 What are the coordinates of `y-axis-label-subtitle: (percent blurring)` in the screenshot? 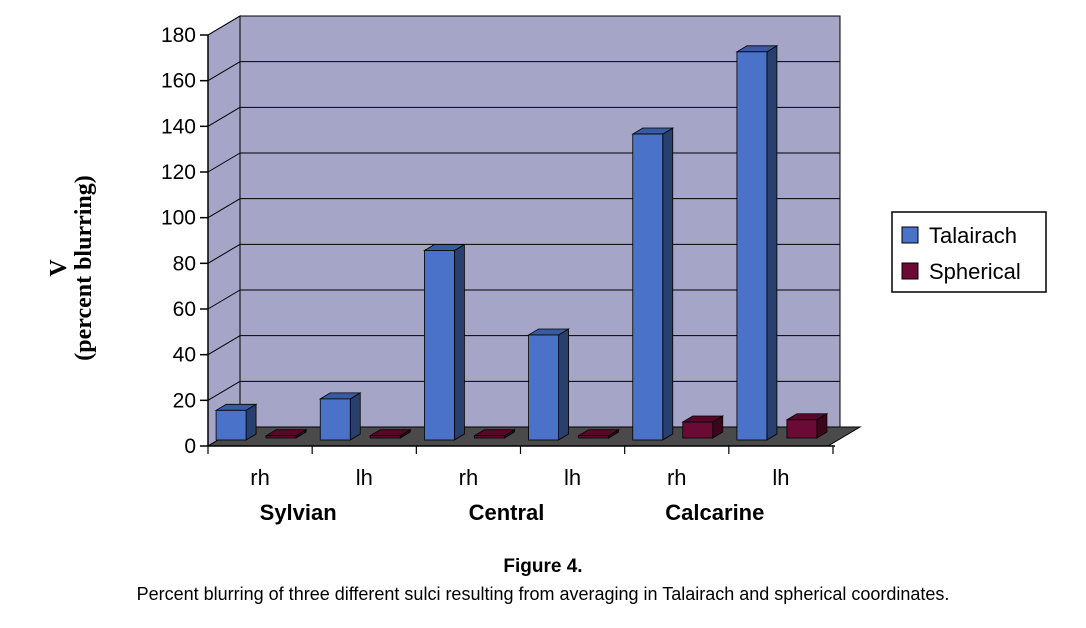 It's located at (84, 268).